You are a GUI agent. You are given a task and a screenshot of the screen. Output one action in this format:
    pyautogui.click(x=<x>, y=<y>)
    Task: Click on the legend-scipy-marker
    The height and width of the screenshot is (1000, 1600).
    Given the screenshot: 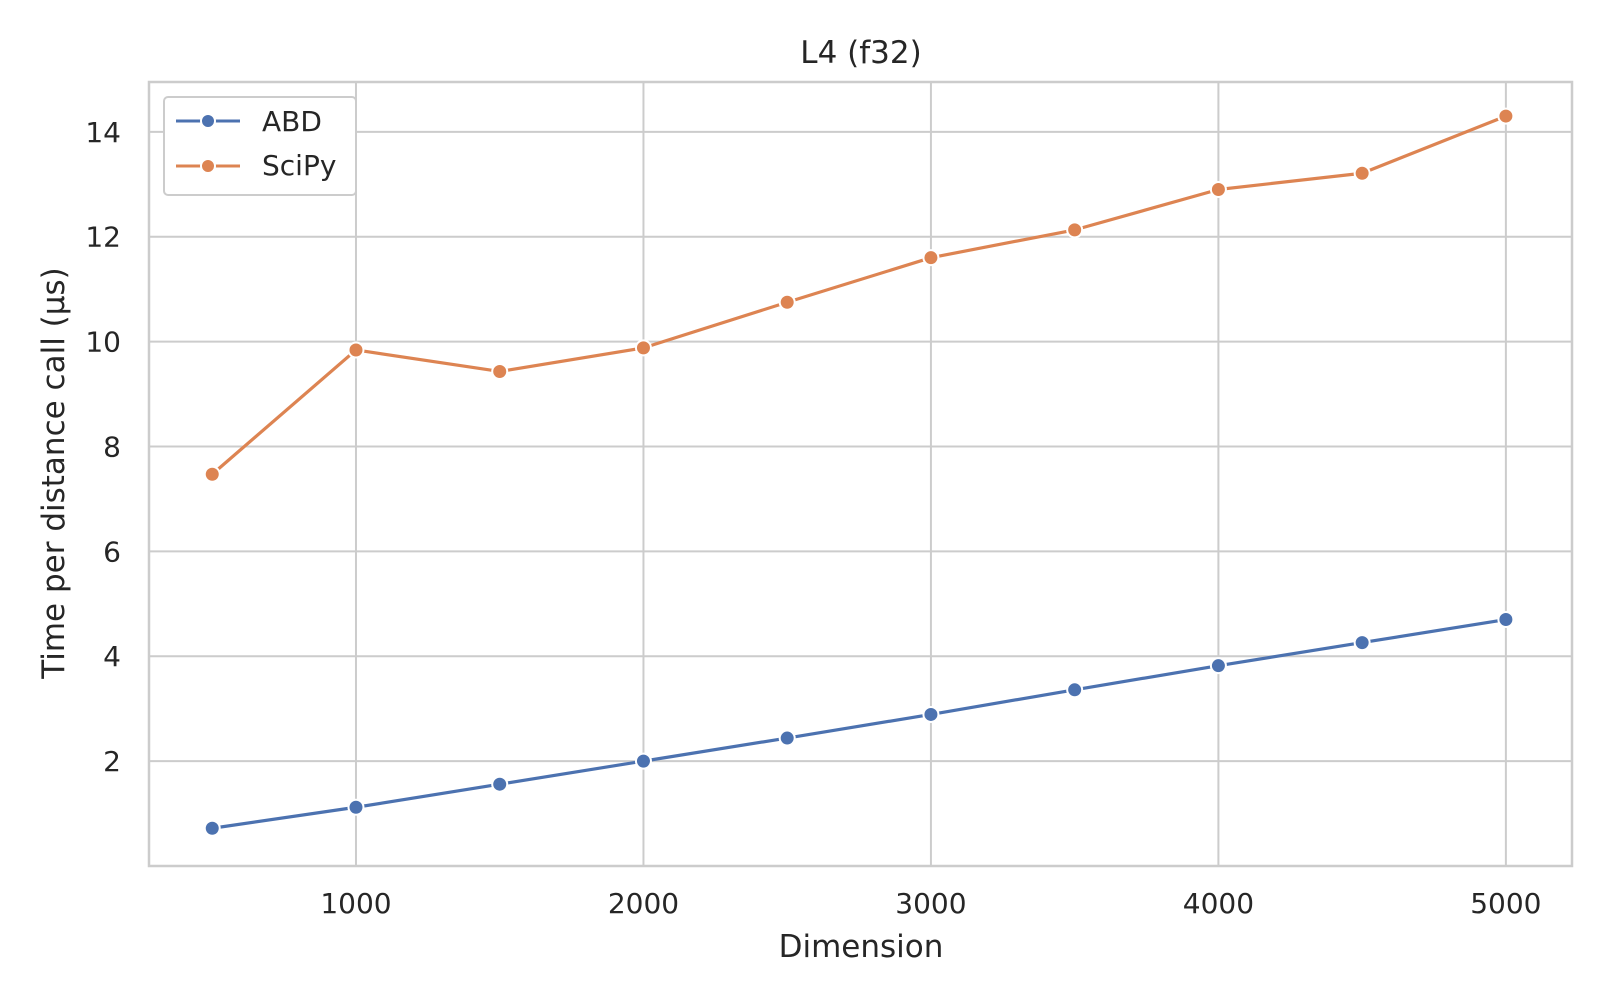 What is the action you would take?
    pyautogui.click(x=208, y=166)
    